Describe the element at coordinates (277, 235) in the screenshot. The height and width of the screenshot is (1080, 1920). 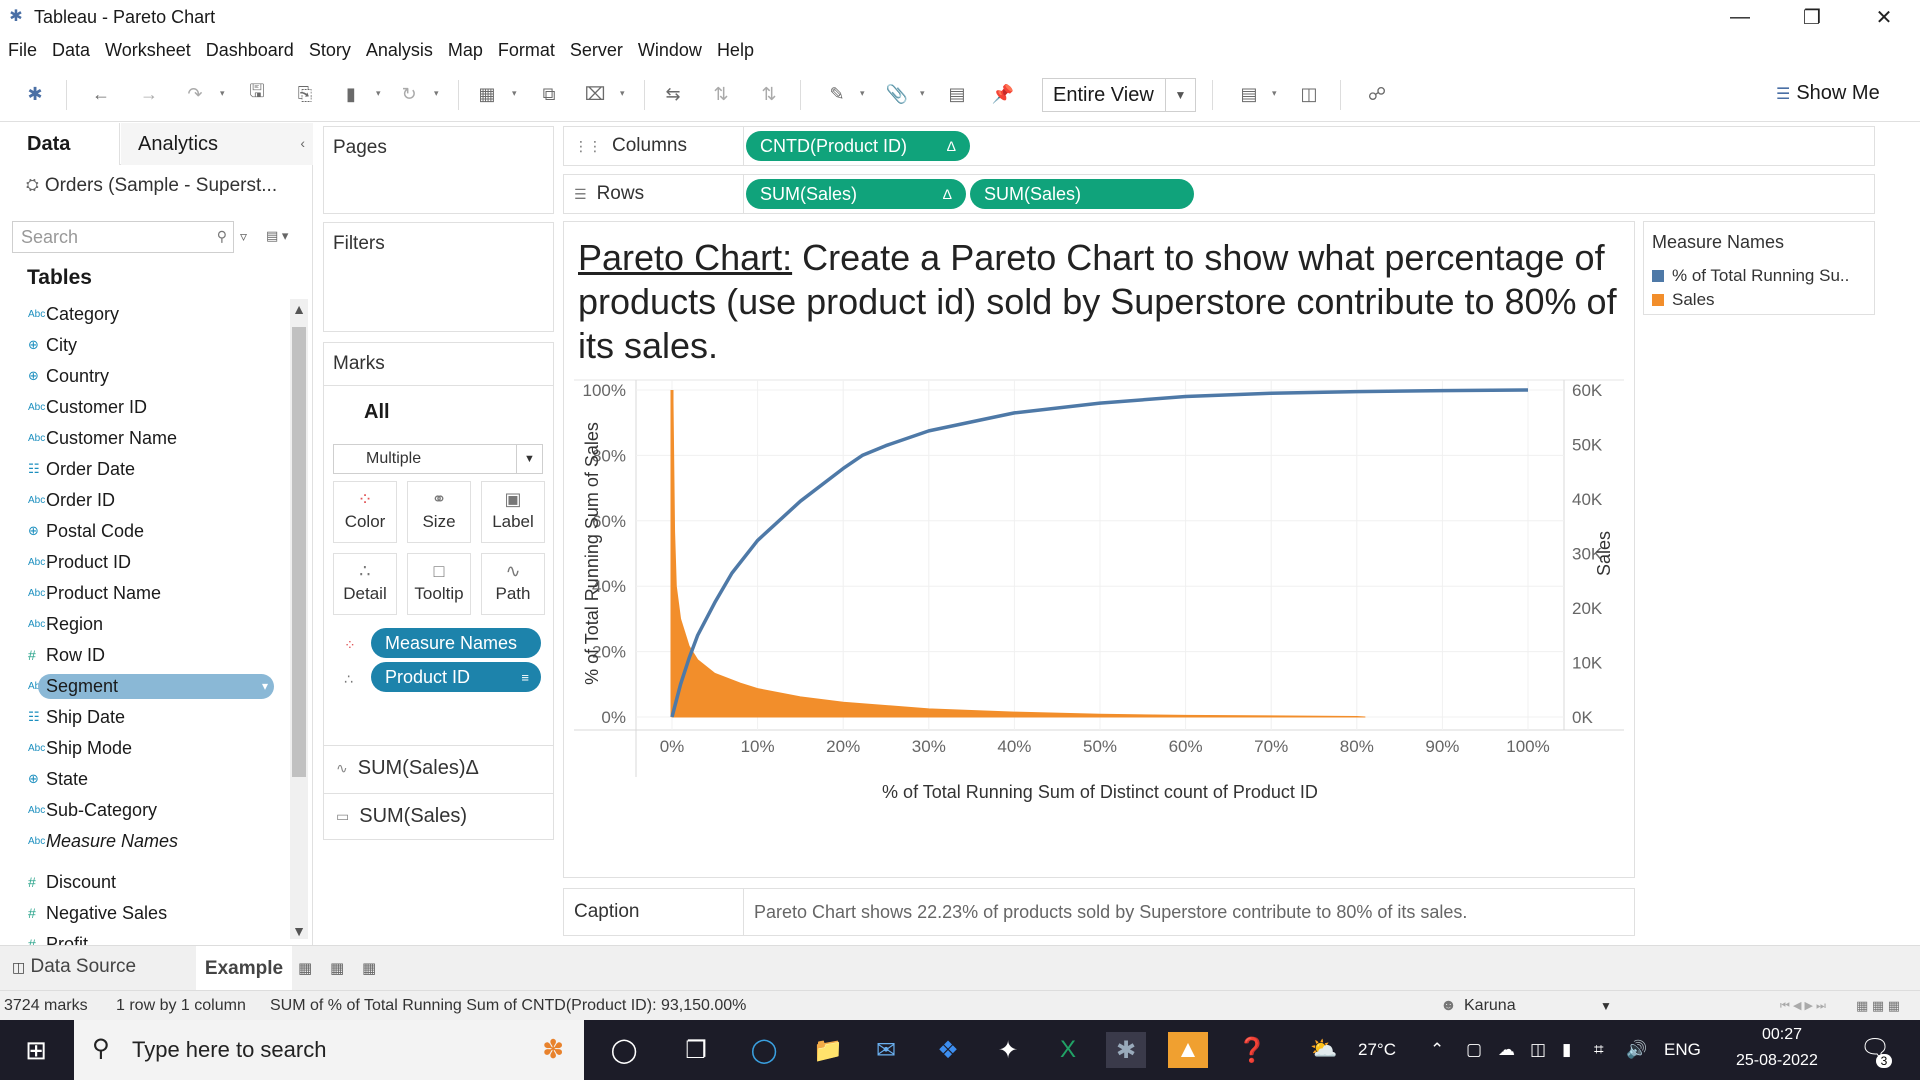
I see `view-options-icon: ▤ ▾` at that location.